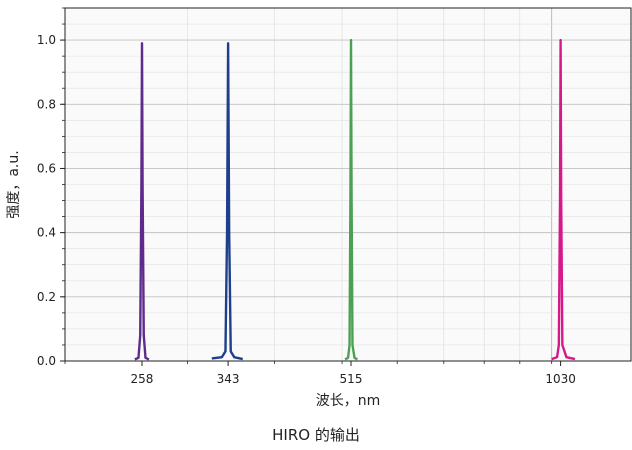 The width and height of the screenshot is (632, 450). Describe the element at coordinates (228, 379) in the screenshot. I see `x-tick-label: 343` at that location.